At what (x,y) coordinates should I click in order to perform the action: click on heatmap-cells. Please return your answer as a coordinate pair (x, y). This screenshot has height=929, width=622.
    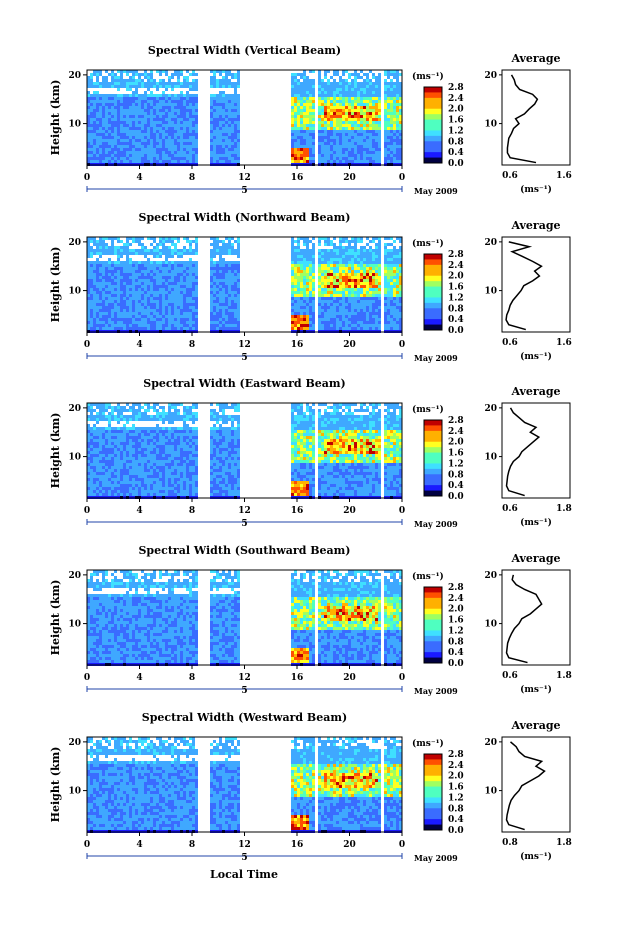
    Looking at the image, I should click on (244, 285).